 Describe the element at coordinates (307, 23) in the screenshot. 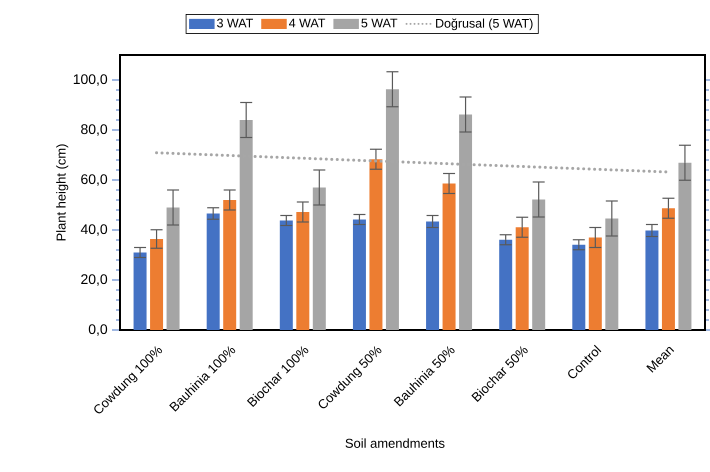

I see `legend-label: 4 WAT` at that location.